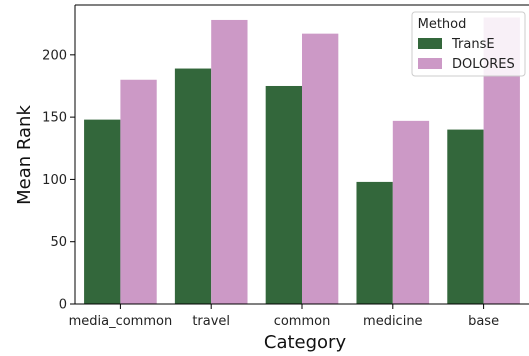 The height and width of the screenshot is (356, 529). Describe the element at coordinates (229, 161) in the screenshot. I see `bar-dolores-travel` at that location.